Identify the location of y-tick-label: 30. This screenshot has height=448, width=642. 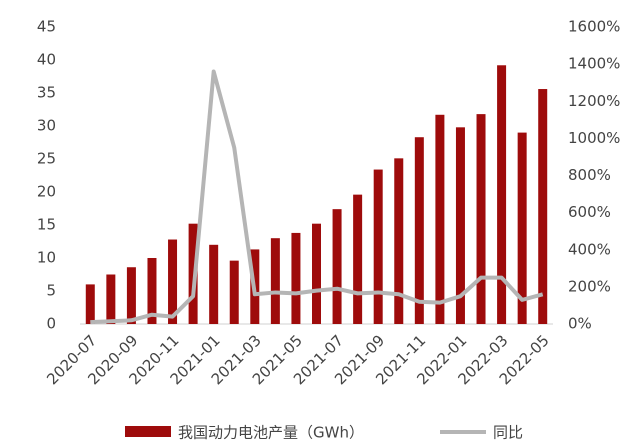
(46, 126).